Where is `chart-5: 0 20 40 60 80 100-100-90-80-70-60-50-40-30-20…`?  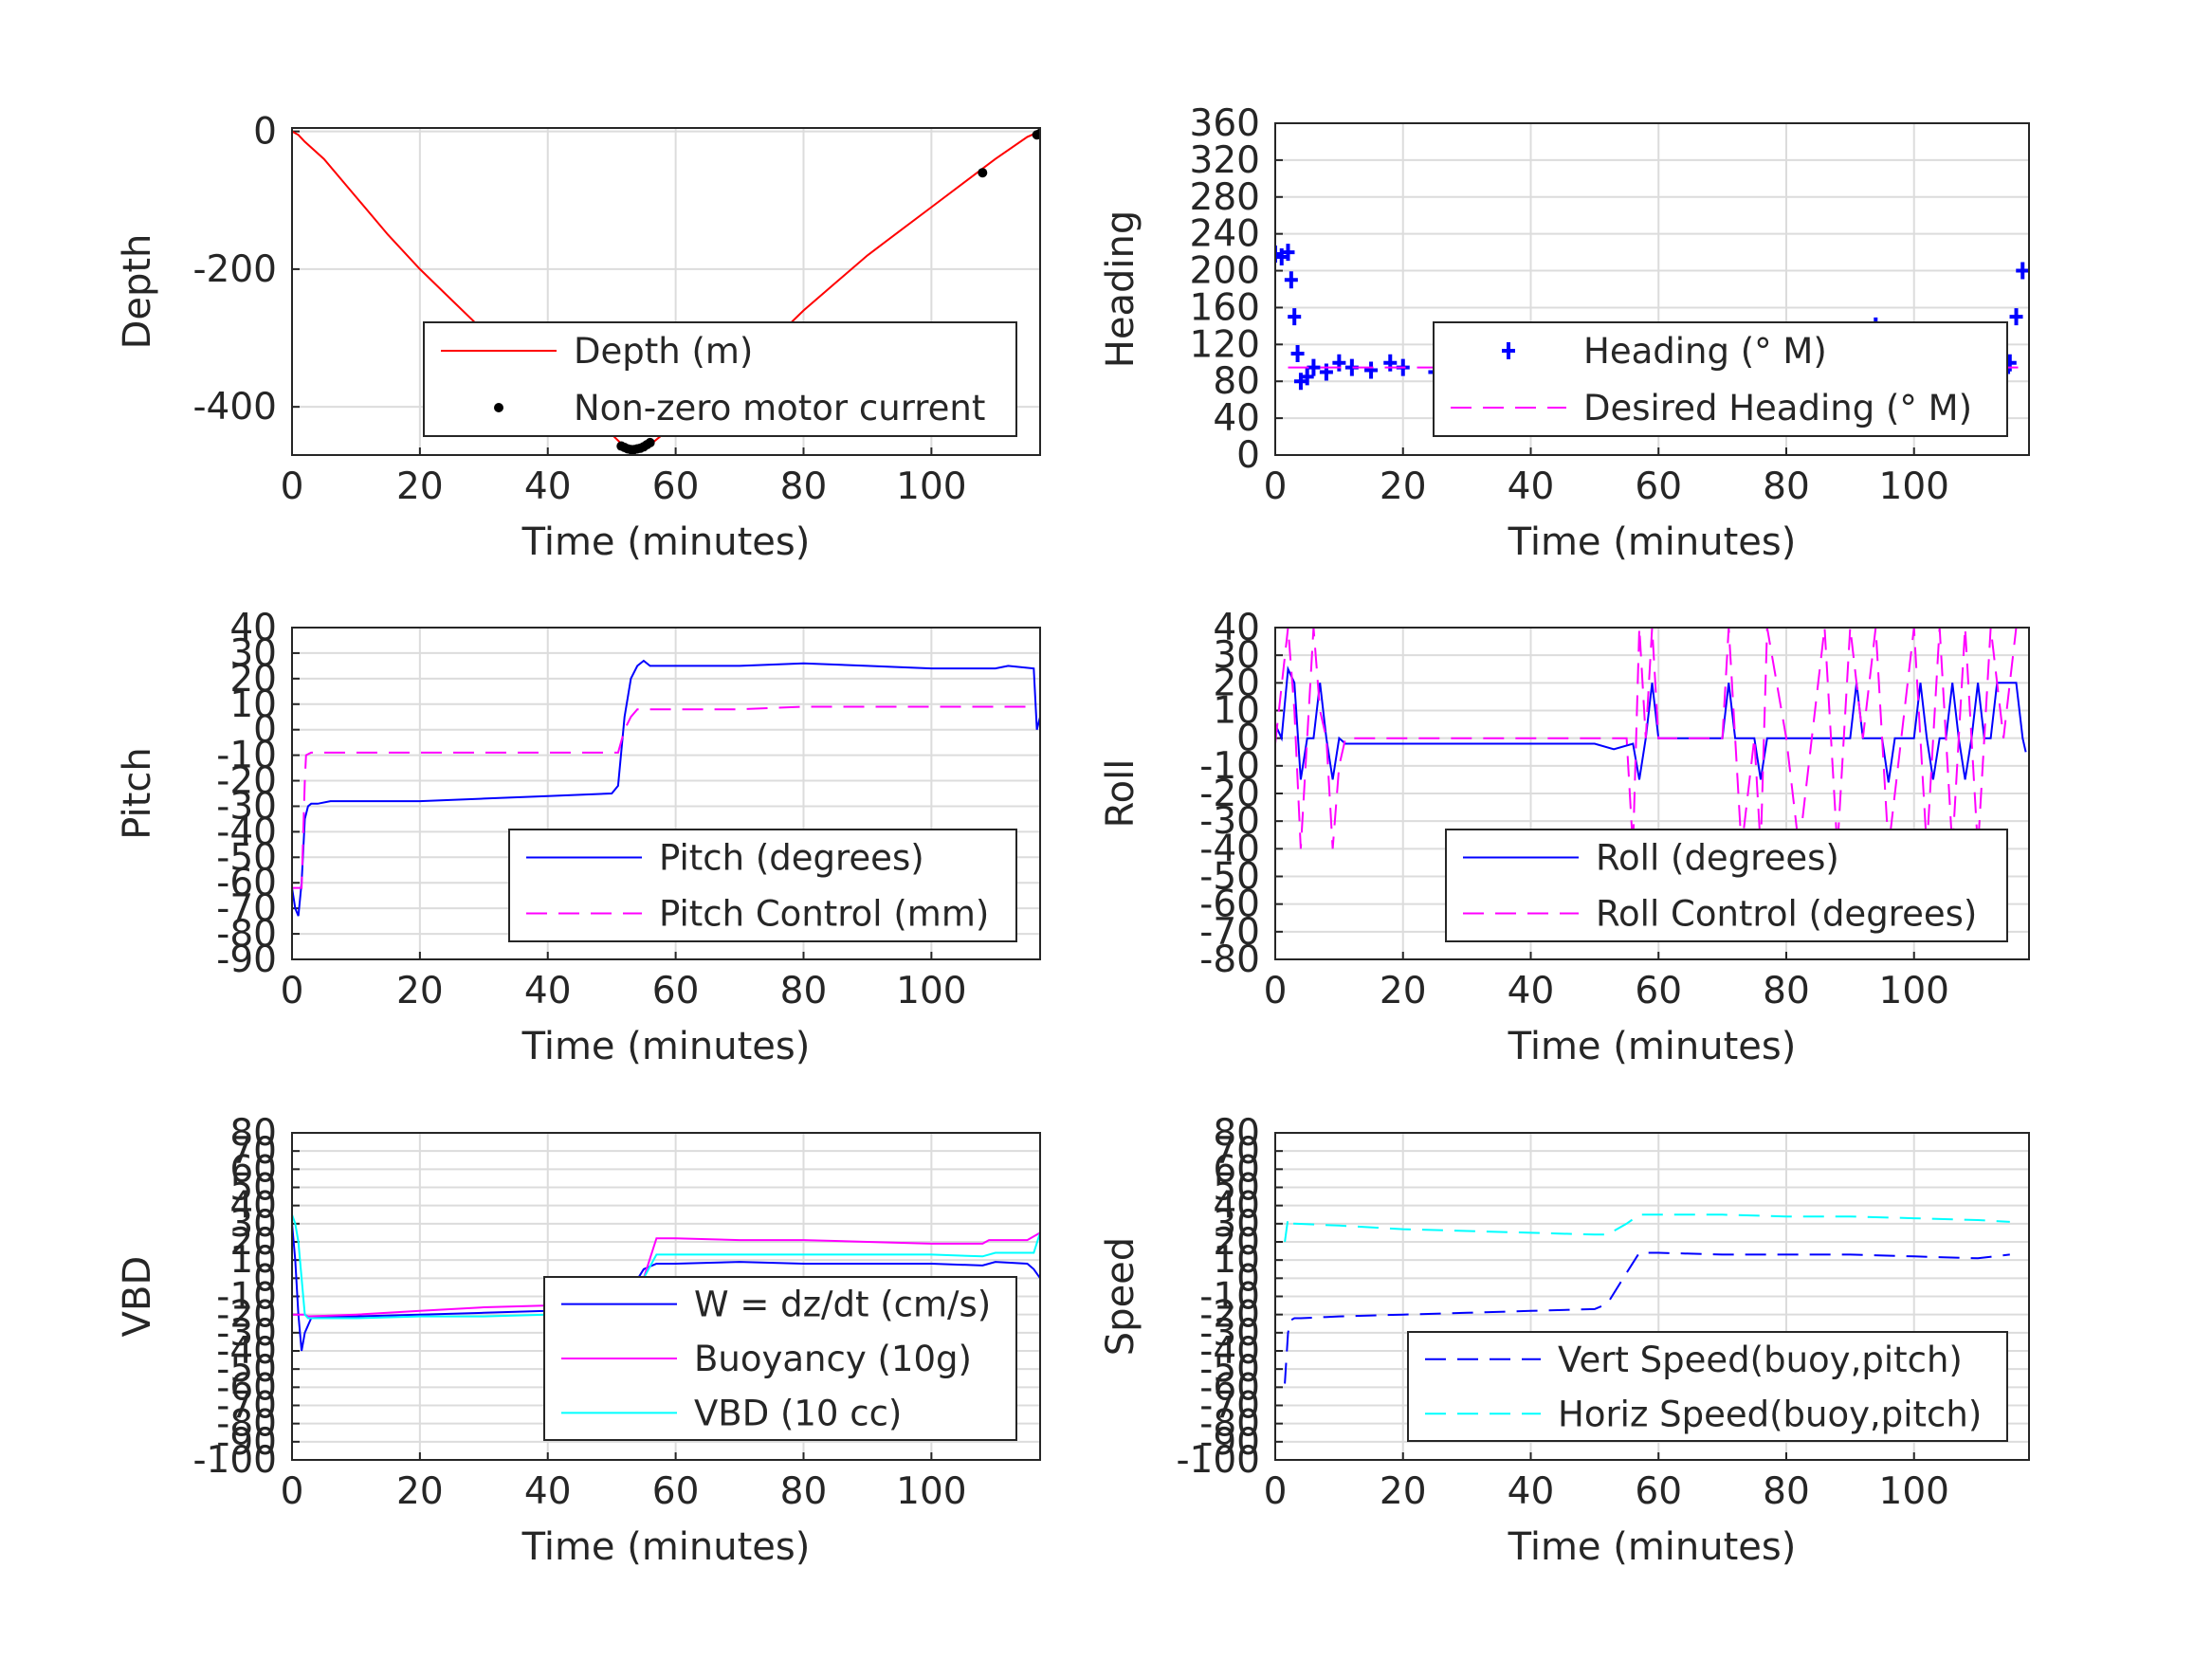 chart-5: 0 20 40 60 80 100-100-90-80-70-60-50-40-30-20… is located at coordinates (578, 1340).